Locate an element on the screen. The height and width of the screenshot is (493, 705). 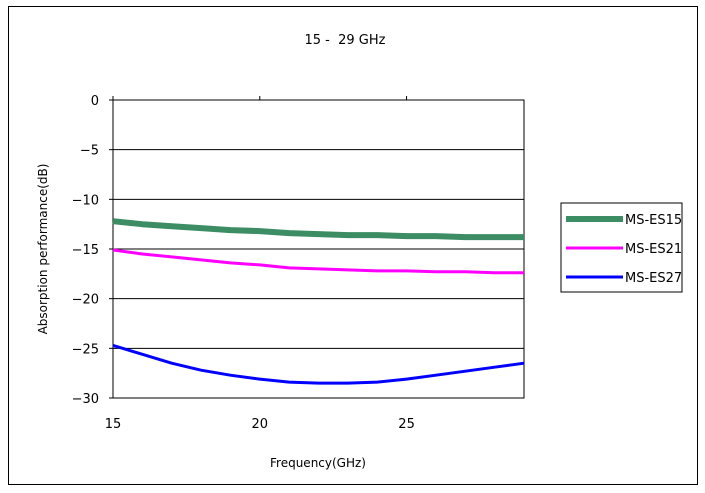
y-tick-label-6: −30 is located at coordinates (85, 399).